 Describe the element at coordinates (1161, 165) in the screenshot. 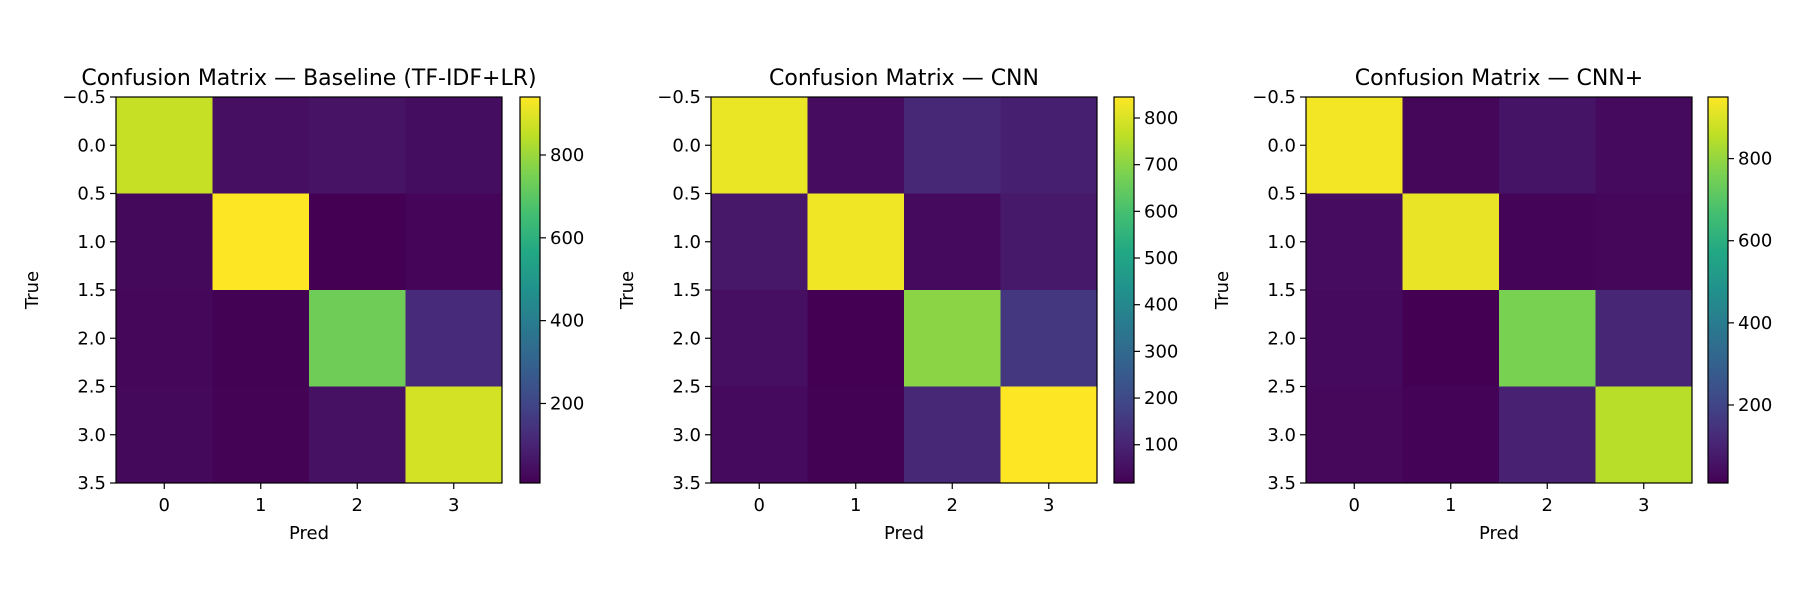

I see `colorbar-tick-label: 700` at that location.